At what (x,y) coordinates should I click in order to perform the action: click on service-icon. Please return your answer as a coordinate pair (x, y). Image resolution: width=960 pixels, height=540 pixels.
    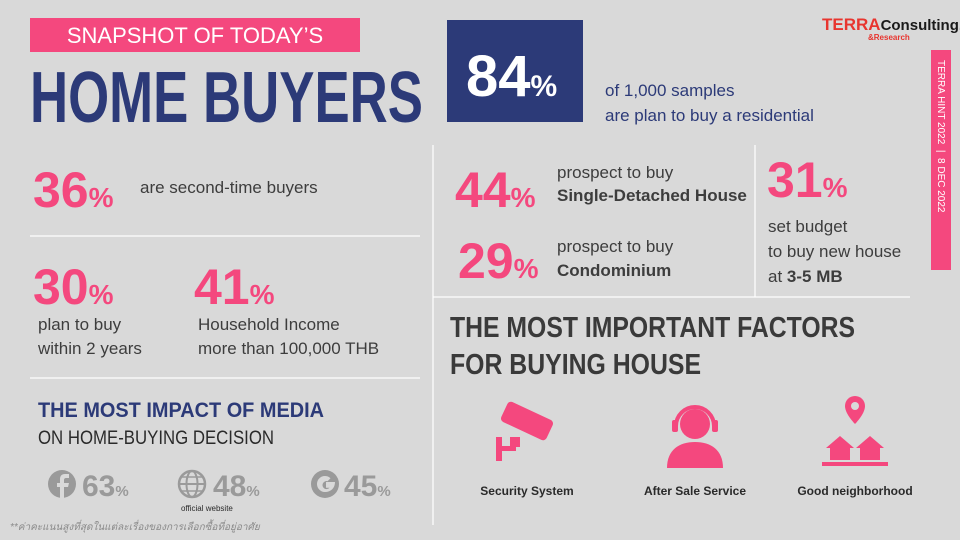
    Looking at the image, I should click on (695, 436).